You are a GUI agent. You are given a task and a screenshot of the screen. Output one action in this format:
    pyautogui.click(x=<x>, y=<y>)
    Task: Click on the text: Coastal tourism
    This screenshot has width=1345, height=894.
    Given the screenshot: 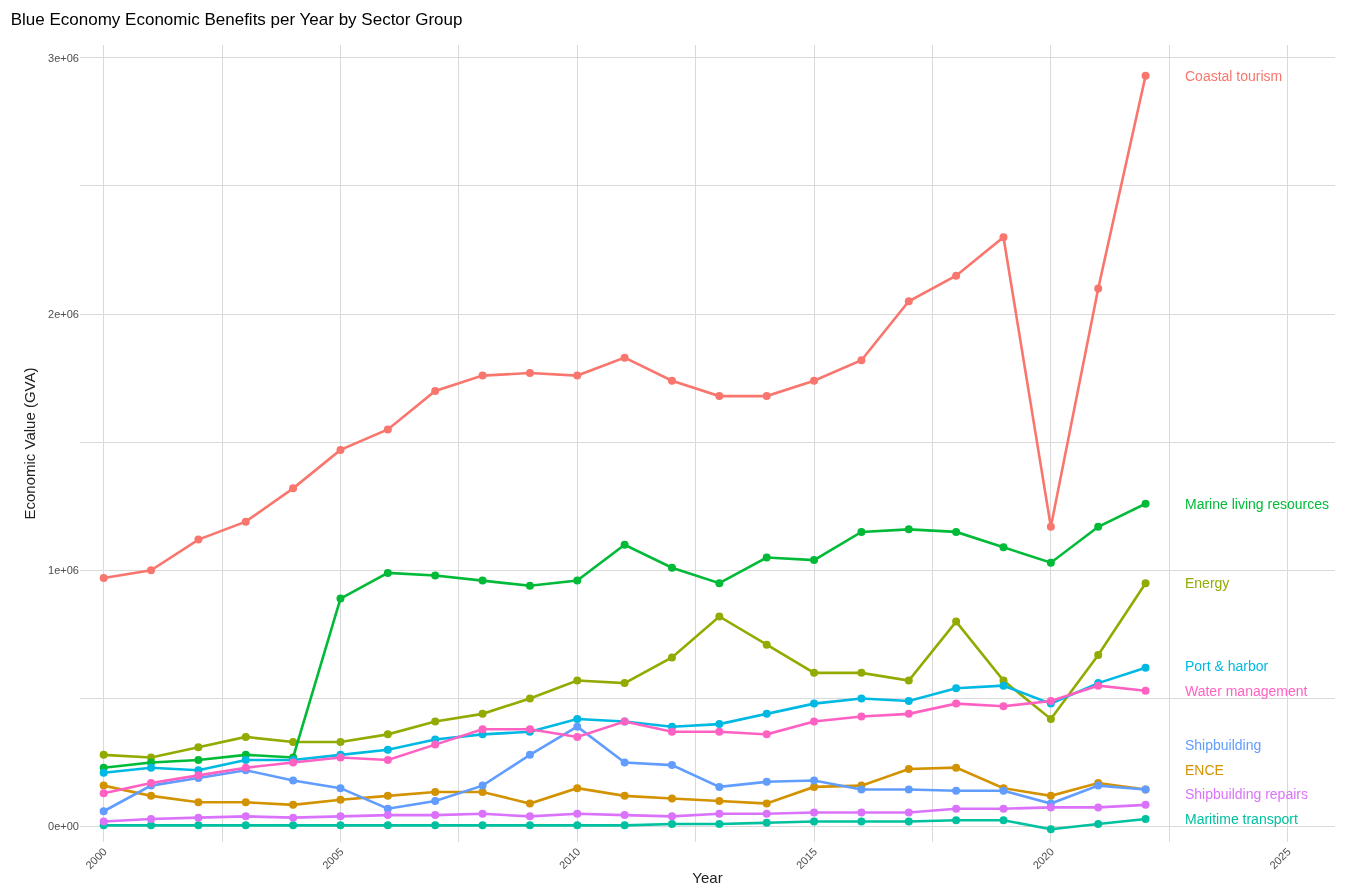 What is the action you would take?
    pyautogui.click(x=1234, y=76)
    